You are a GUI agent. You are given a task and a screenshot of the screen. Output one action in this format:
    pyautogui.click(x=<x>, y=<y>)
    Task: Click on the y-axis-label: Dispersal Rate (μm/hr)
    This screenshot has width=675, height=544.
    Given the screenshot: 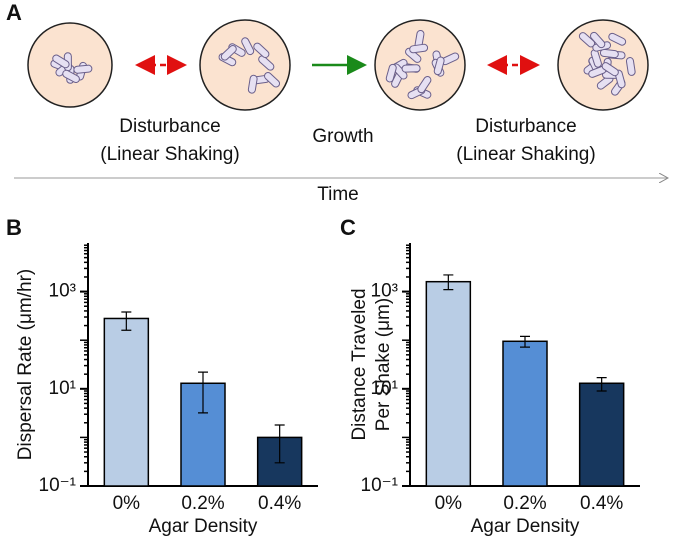 What is the action you would take?
    pyautogui.click(x=25, y=364)
    